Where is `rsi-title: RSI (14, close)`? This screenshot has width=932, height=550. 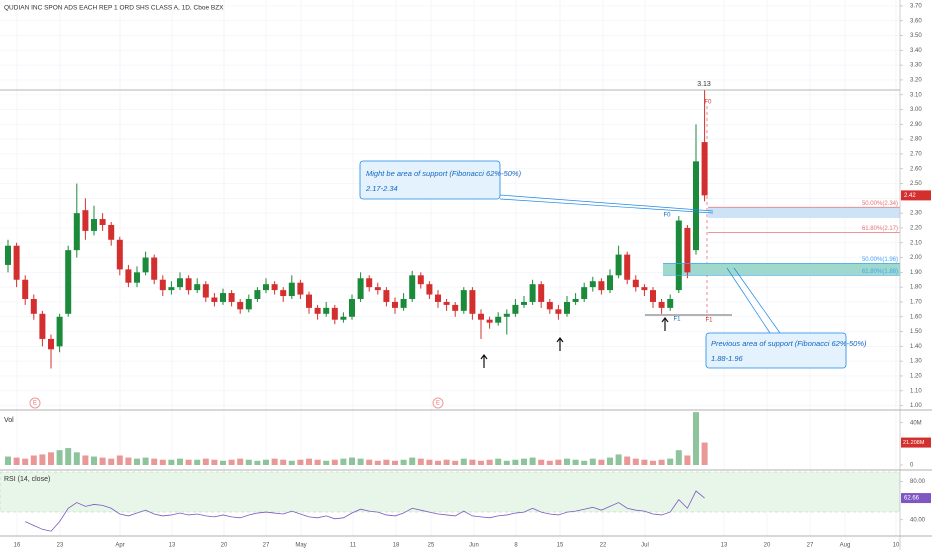
rsi-title: RSI (14, close) is located at coordinates (27, 479).